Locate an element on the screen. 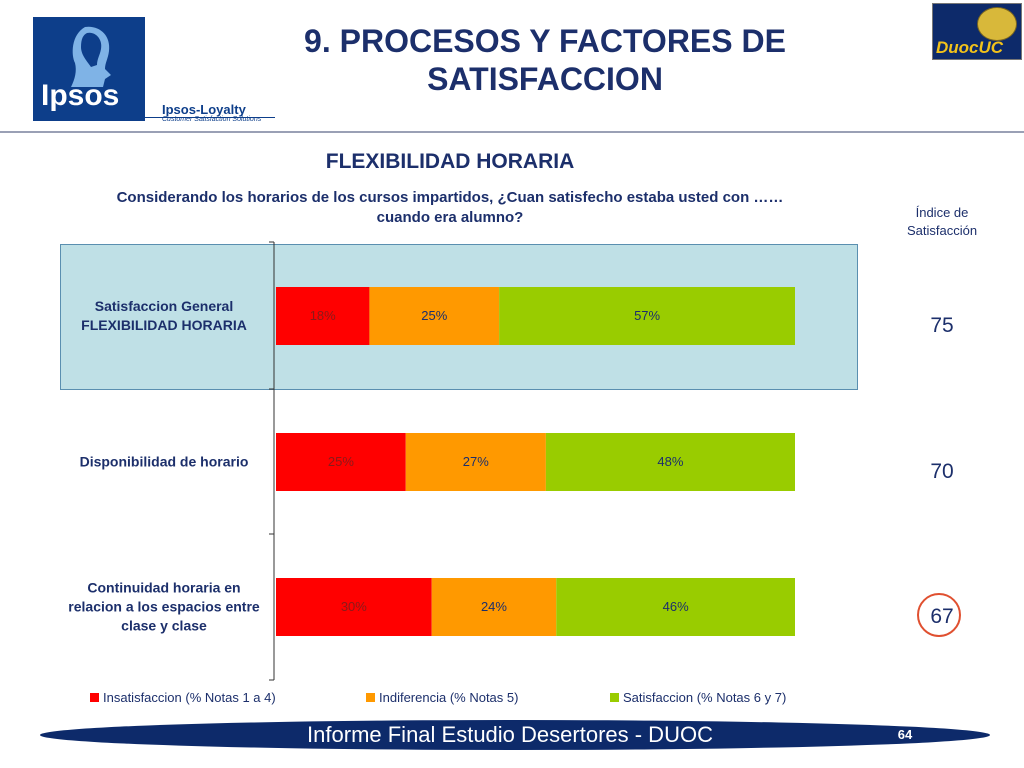 The height and width of the screenshot is (768, 1024). page-title-line1: 9. PROCESOS Y FACTORES DE is located at coordinates (545, 41).